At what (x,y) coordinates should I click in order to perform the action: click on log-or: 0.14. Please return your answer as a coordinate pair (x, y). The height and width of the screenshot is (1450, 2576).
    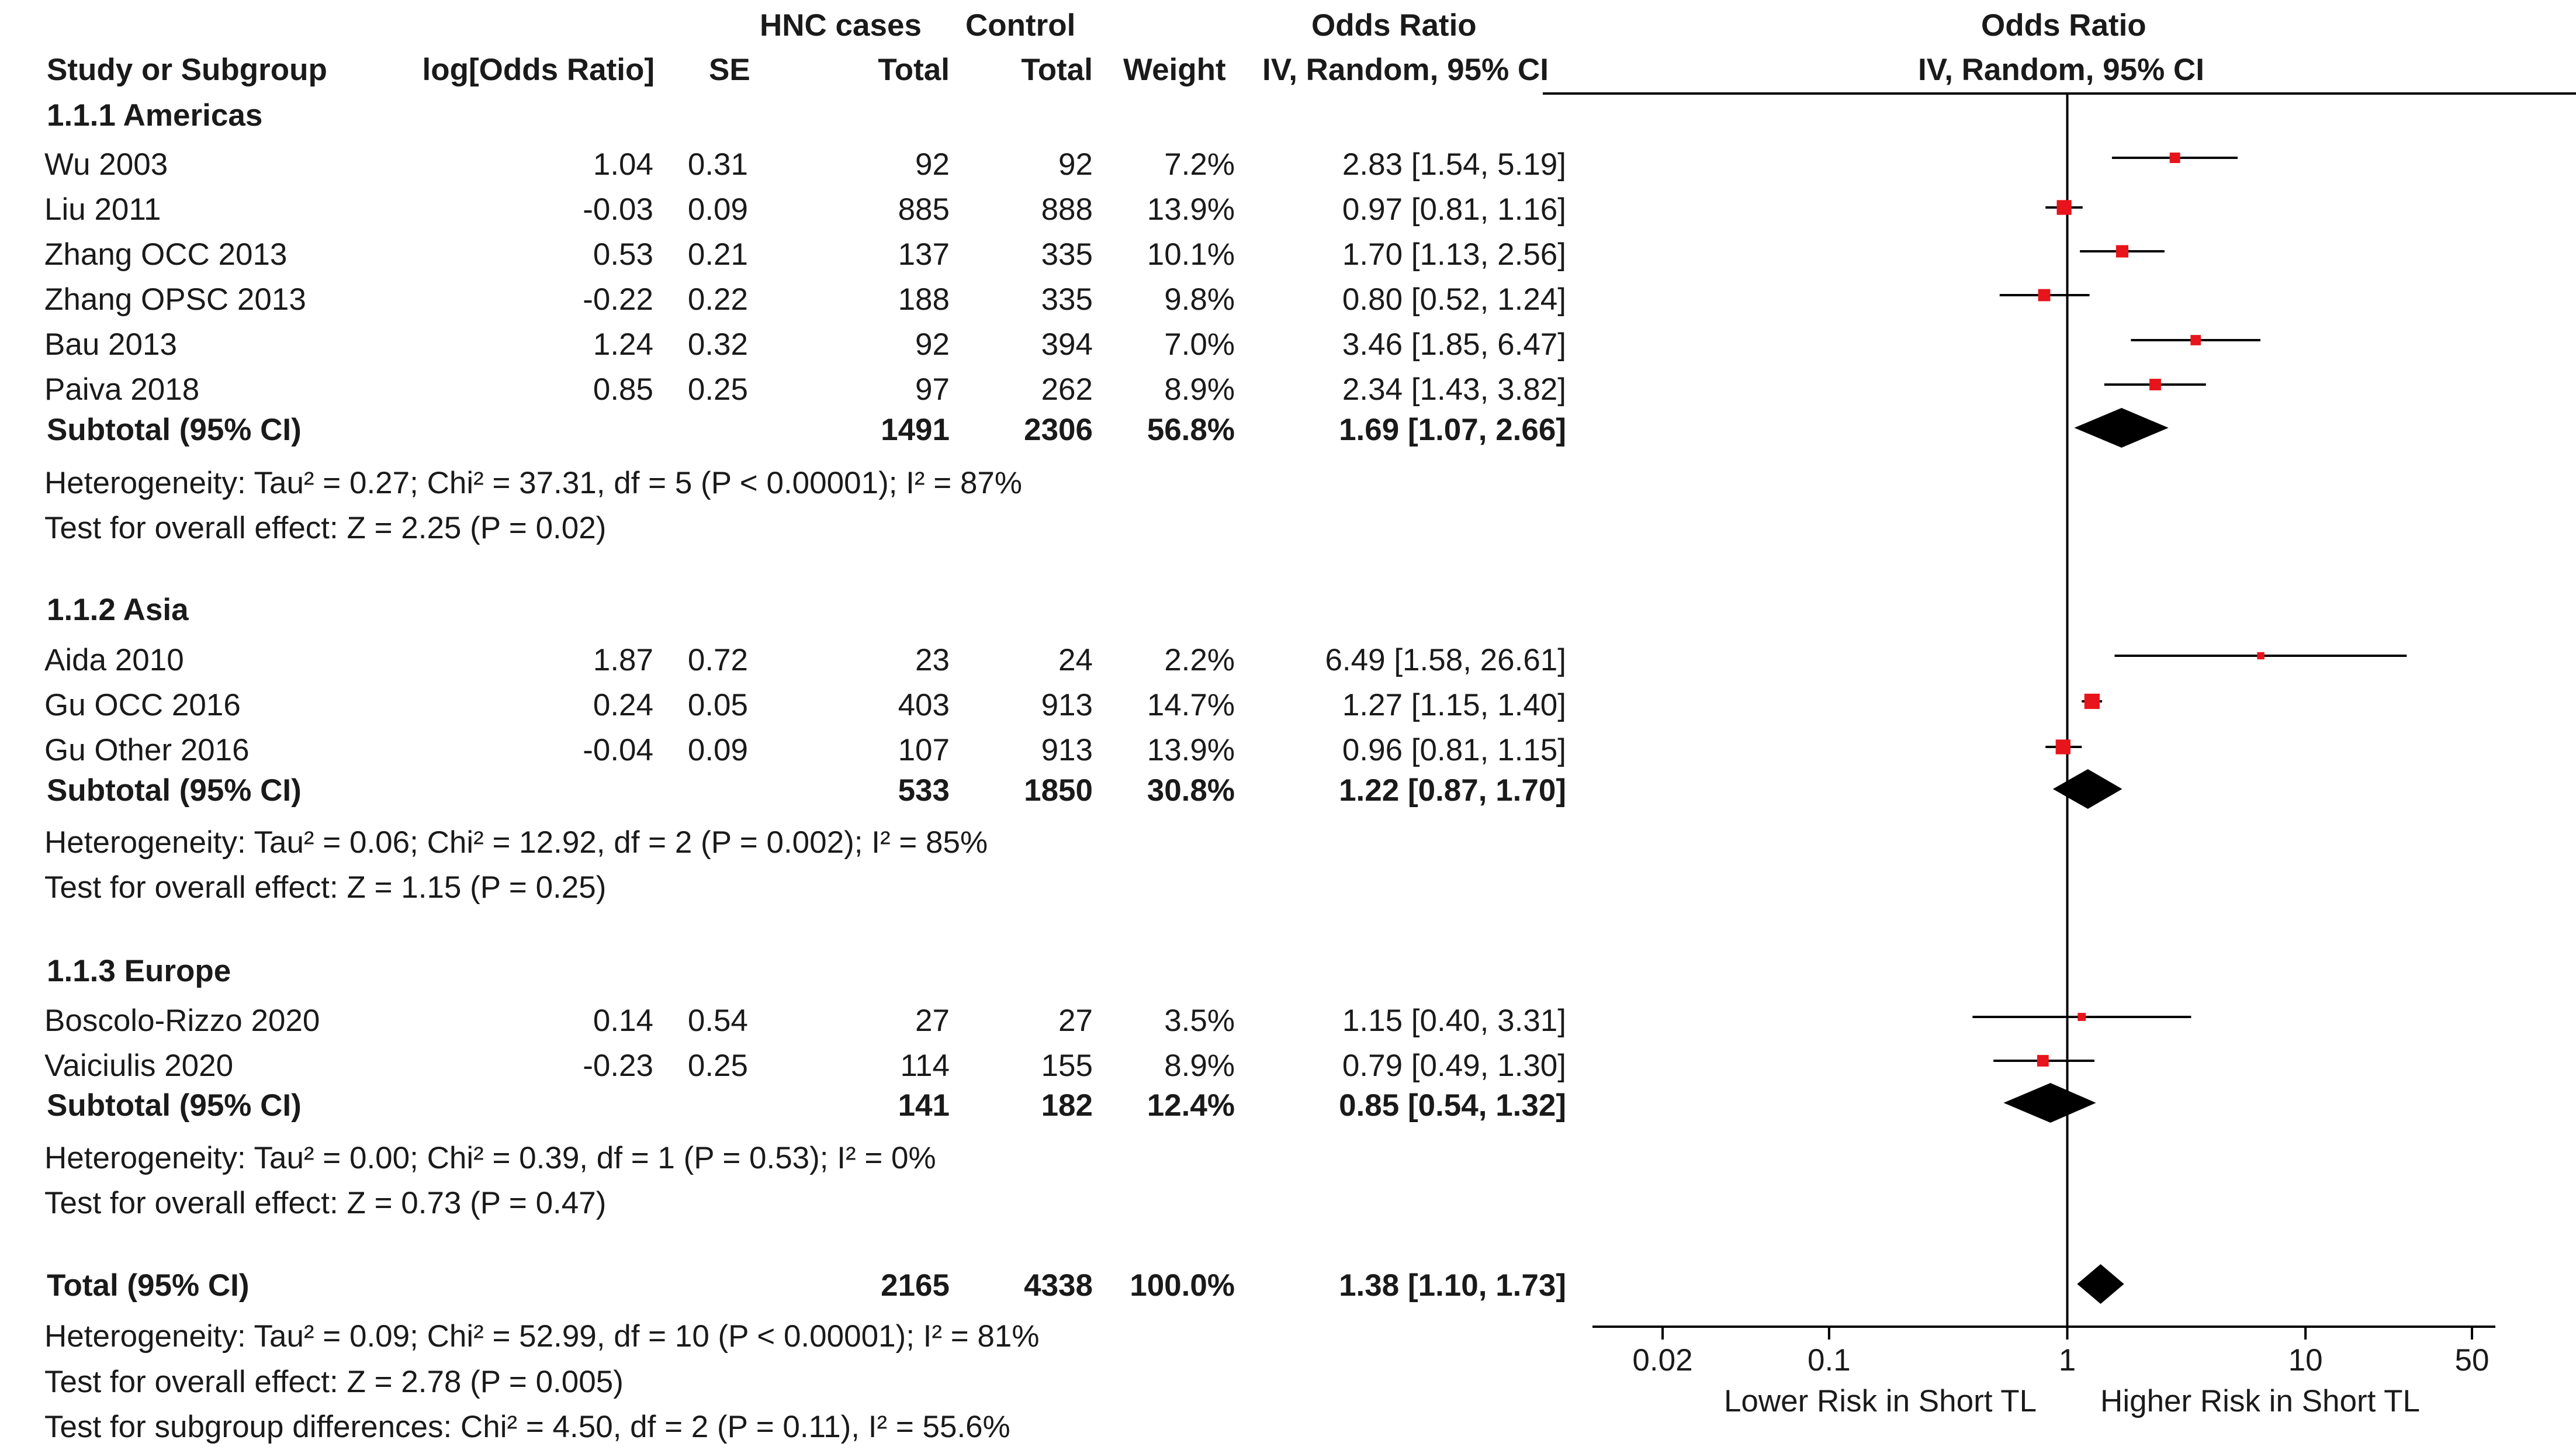
    Looking at the image, I should click on (623, 1021).